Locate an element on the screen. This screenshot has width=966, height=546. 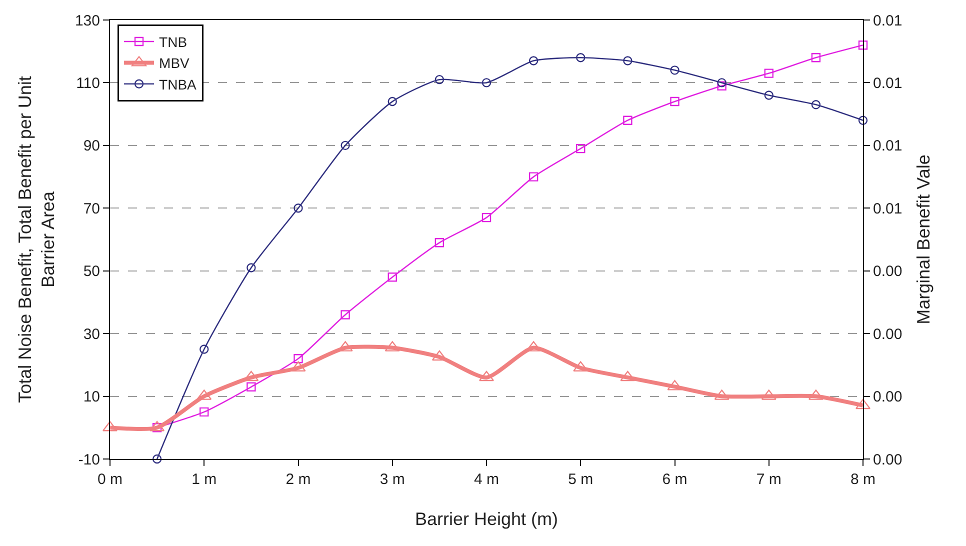
x-tick-label: 5 m is located at coordinates (581, 479).